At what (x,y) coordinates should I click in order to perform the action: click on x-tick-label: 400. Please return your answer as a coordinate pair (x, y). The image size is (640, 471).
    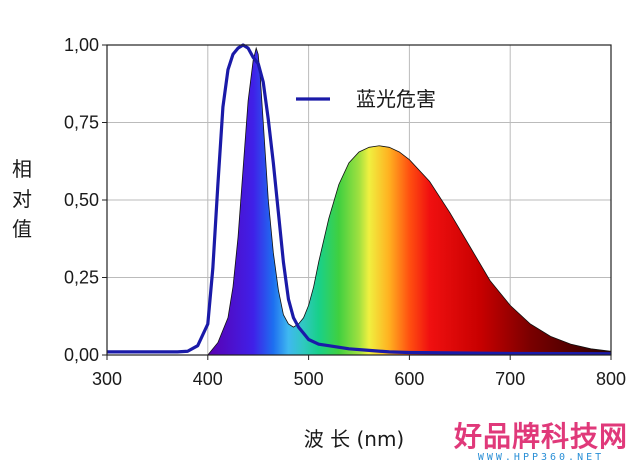
    Looking at the image, I should click on (208, 379).